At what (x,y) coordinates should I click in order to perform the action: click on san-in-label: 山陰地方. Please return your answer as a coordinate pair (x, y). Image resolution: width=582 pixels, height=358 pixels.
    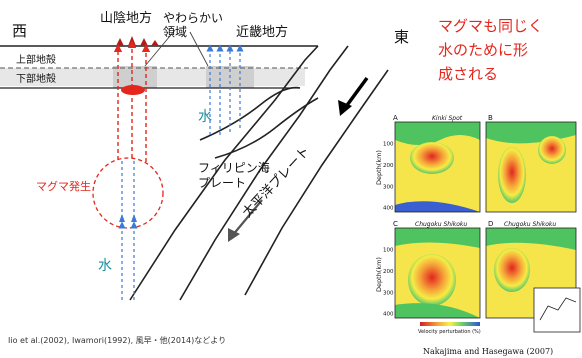
    Looking at the image, I should click on (126, 18).